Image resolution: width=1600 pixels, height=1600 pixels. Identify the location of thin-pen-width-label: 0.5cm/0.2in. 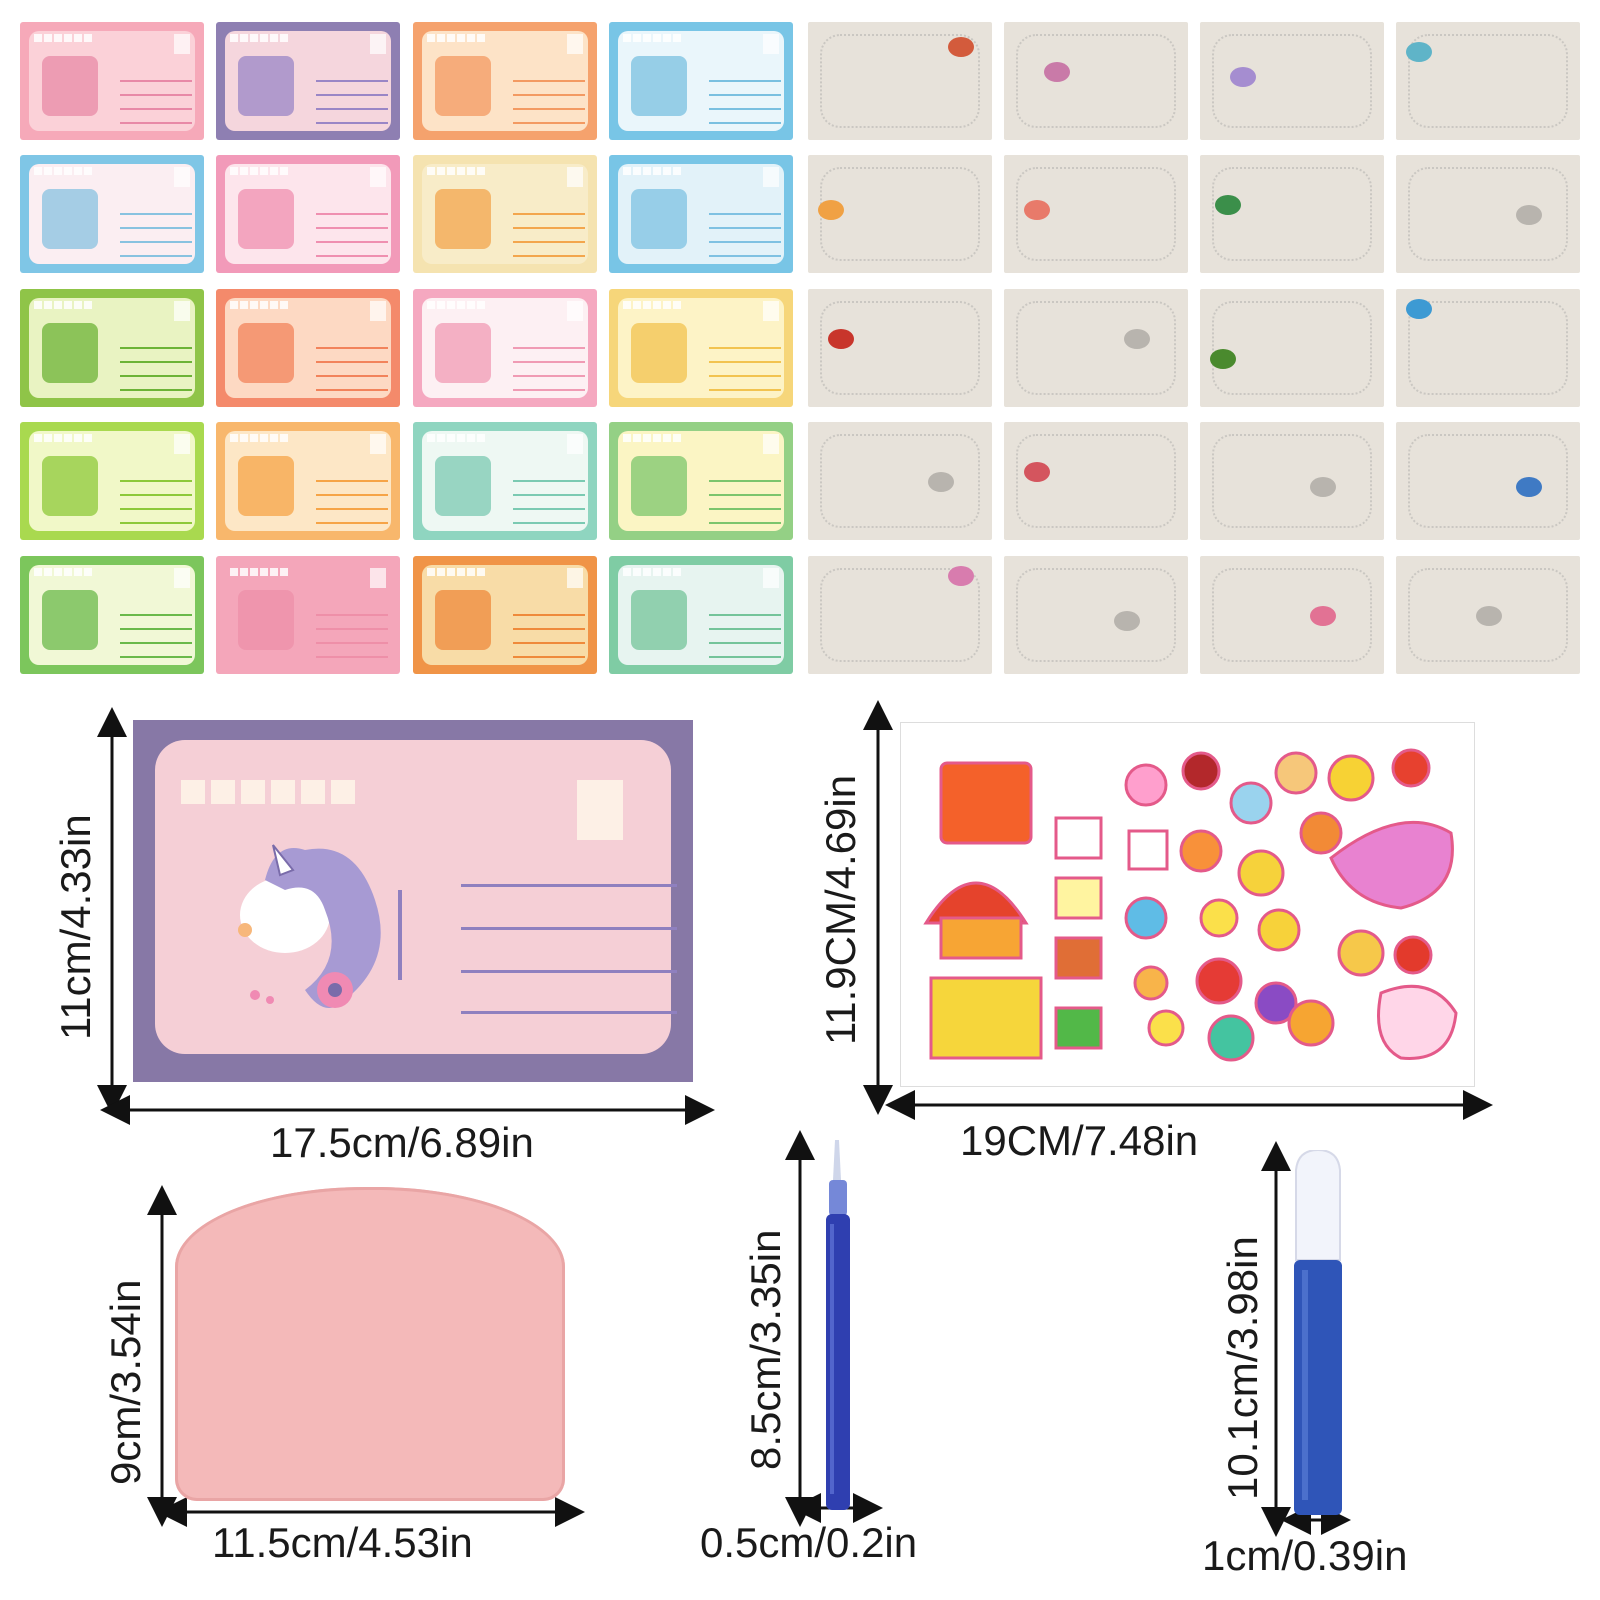
(809, 1542).